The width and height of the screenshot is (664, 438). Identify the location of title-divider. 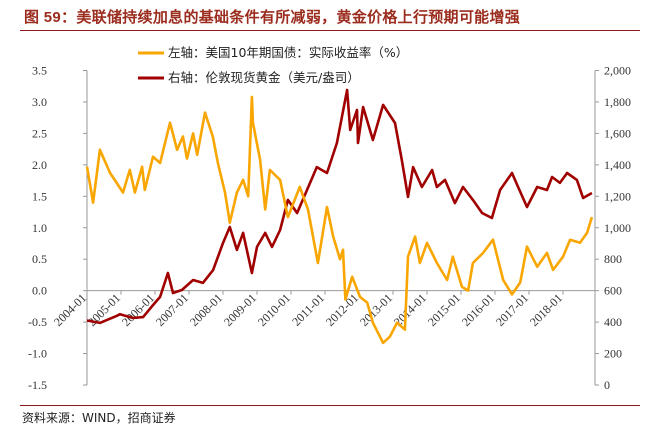
(330, 30).